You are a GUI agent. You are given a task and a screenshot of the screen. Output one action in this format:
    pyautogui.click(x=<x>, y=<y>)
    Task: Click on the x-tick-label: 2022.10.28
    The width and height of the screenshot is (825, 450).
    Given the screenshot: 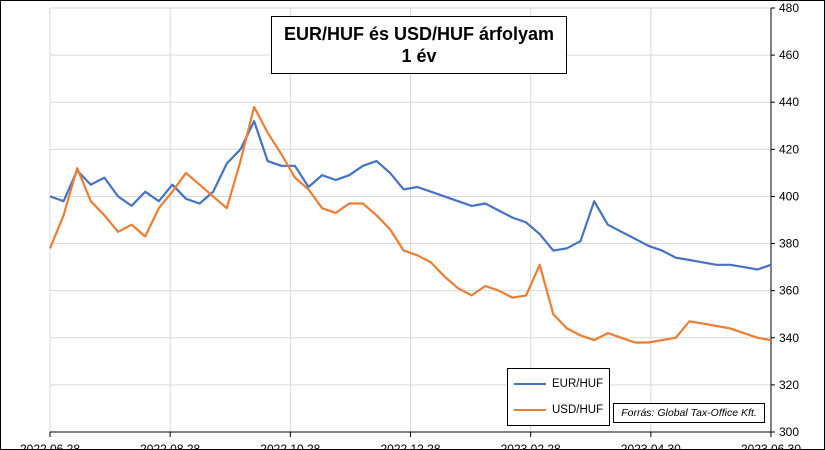 What is the action you would take?
    pyautogui.click(x=290, y=446)
    